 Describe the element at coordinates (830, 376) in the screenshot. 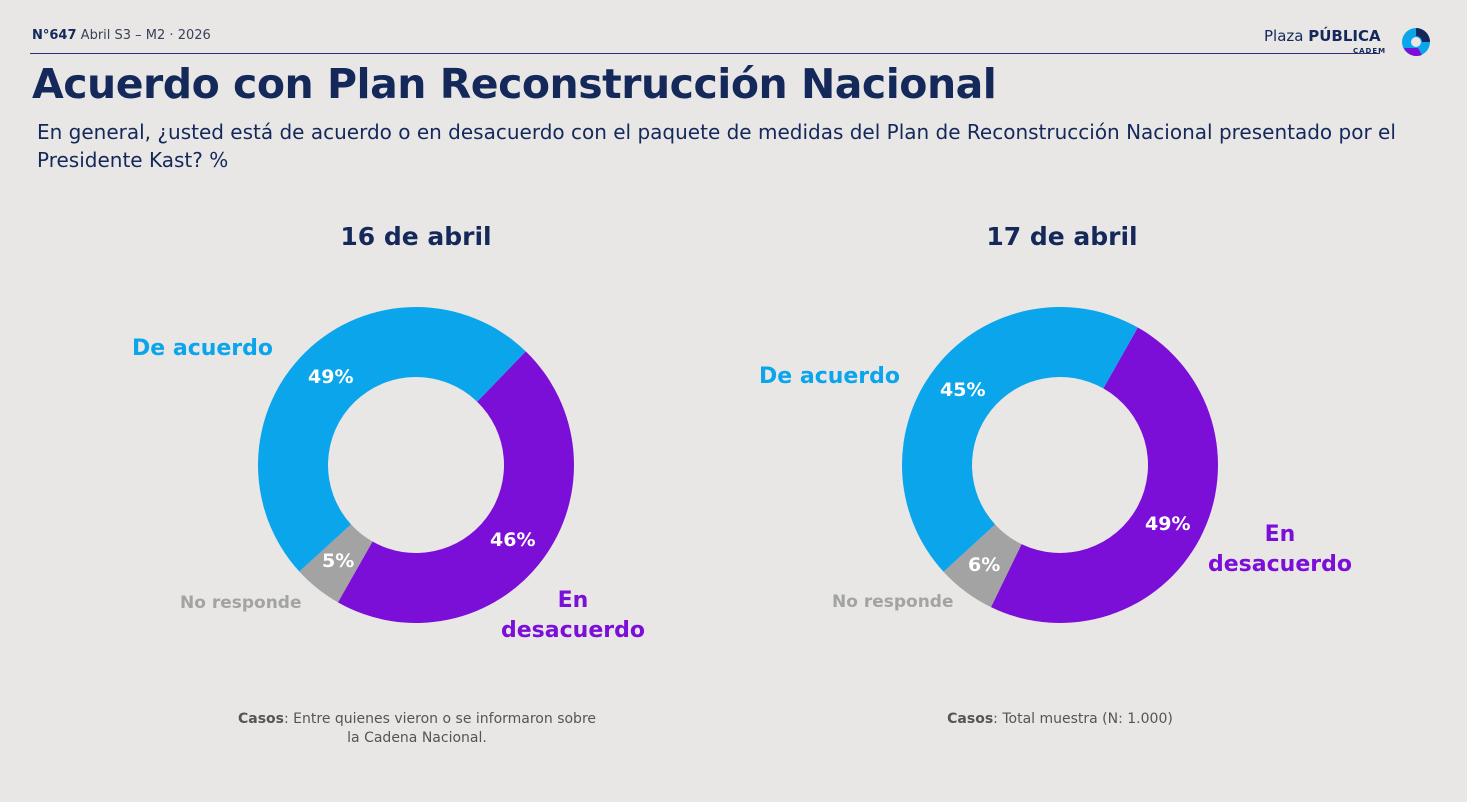

I see `chart-2-legend-agree: De acuerdo` at that location.